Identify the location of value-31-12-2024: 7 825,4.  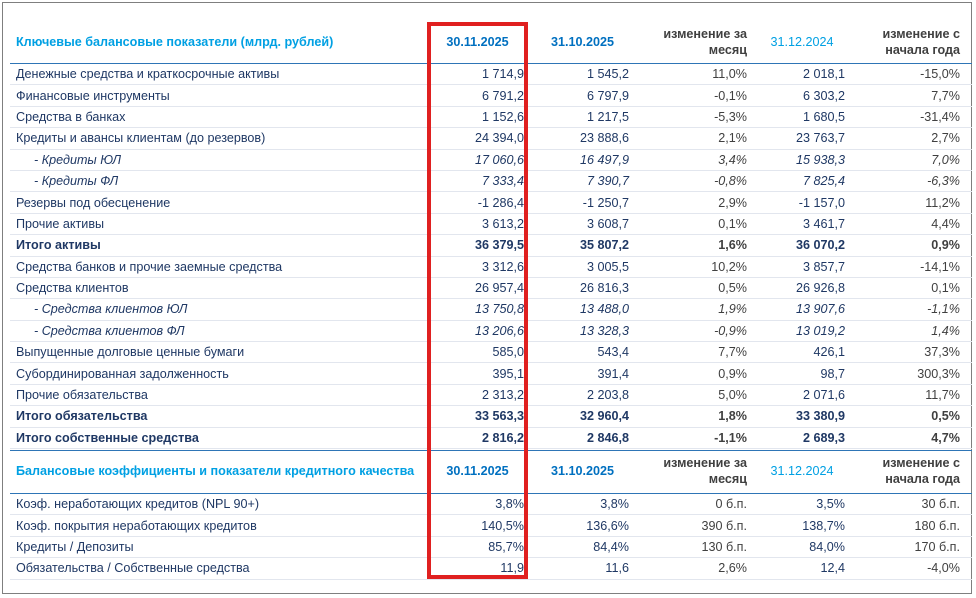
(823, 181).